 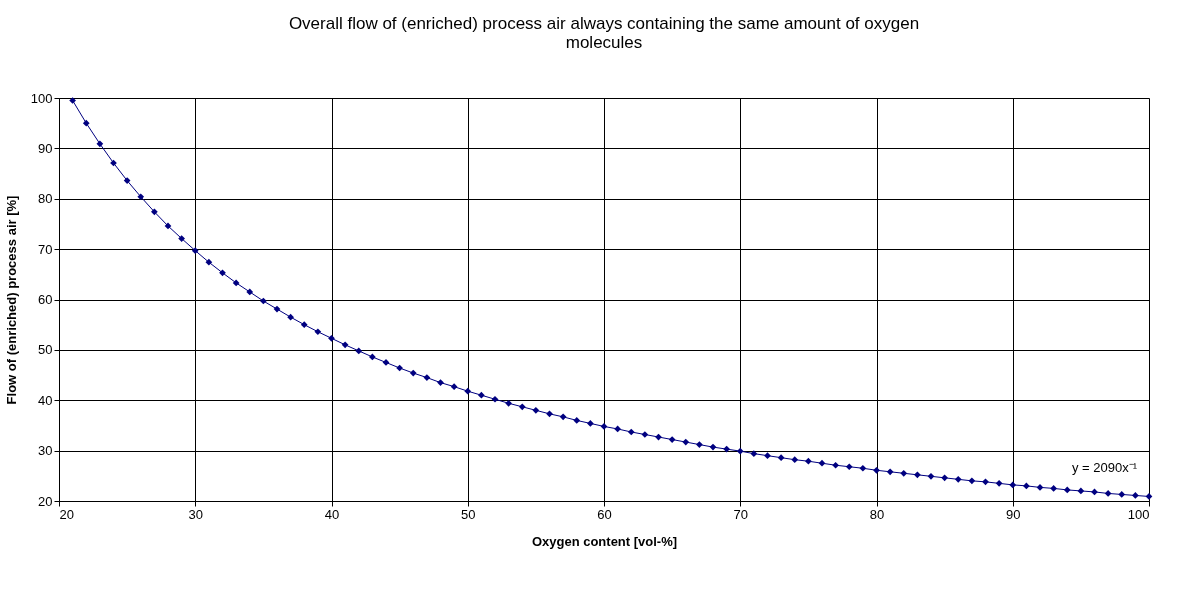 What do you see at coordinates (45, 350) in the screenshot?
I see `y-tick-label: 50` at bounding box center [45, 350].